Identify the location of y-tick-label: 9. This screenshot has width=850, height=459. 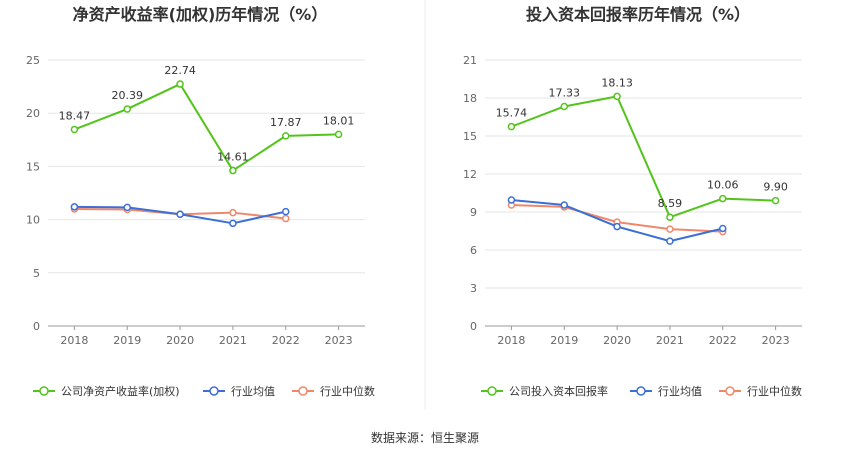
(473, 212).